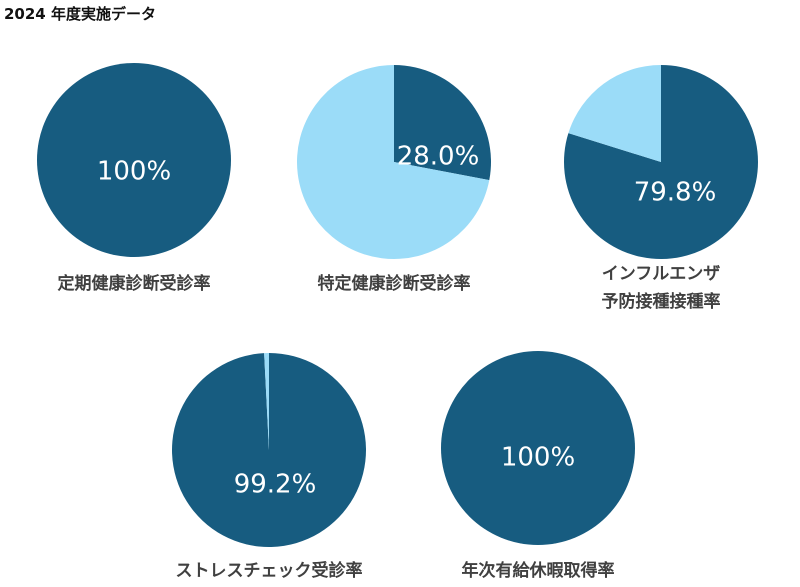 The width and height of the screenshot is (800, 587). Describe the element at coordinates (675, 193) in the screenshot. I see `data-label: 79.8%` at that location.